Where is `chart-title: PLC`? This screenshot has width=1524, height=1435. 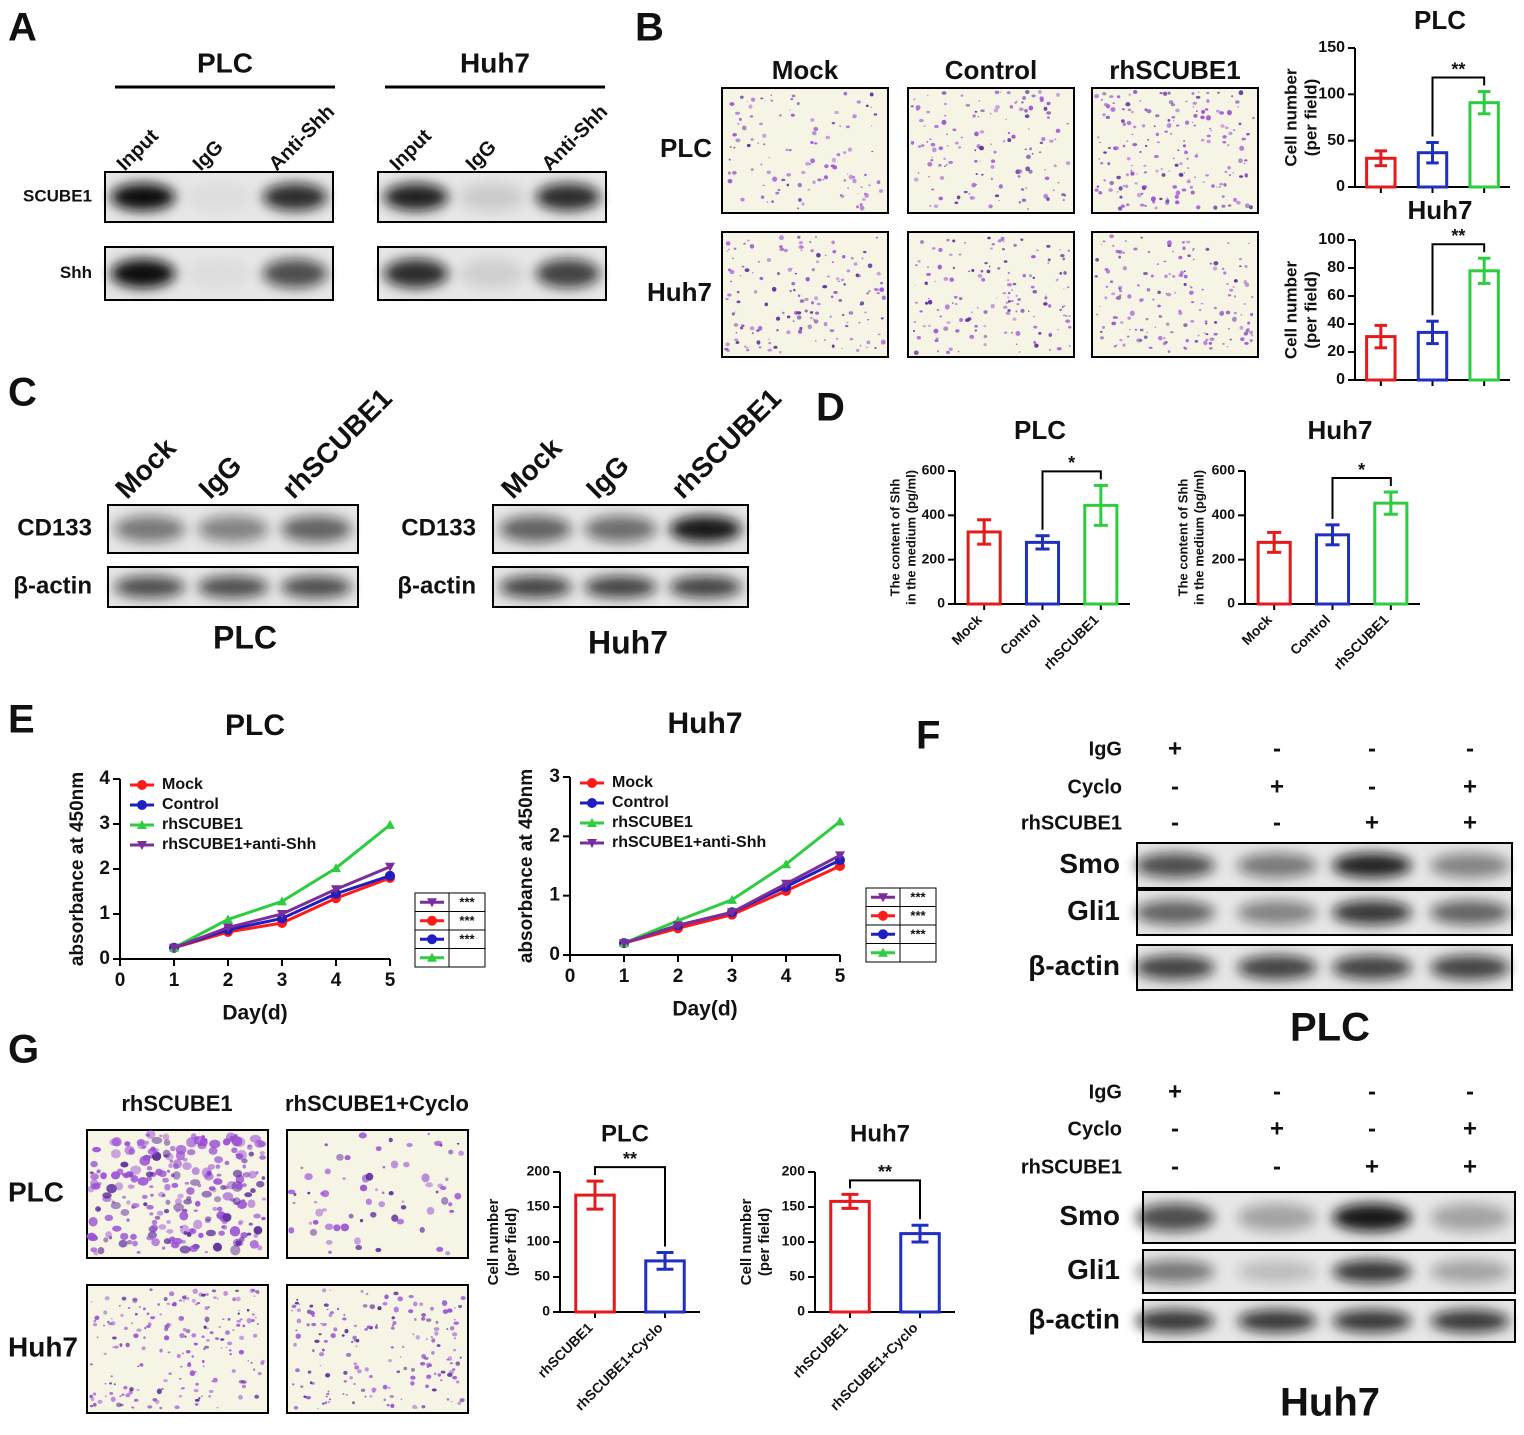 chart-title: PLC is located at coordinates (1440, 20).